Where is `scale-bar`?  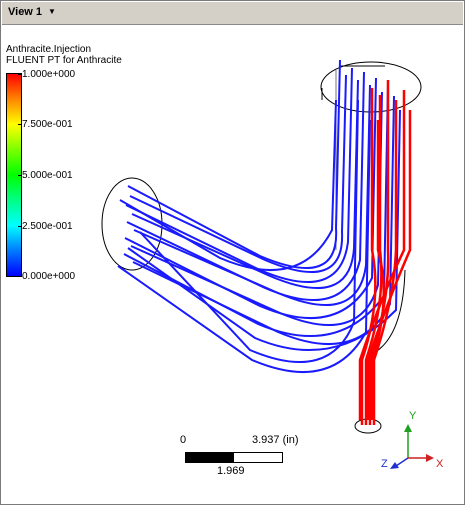 scale-bar is located at coordinates (234, 457).